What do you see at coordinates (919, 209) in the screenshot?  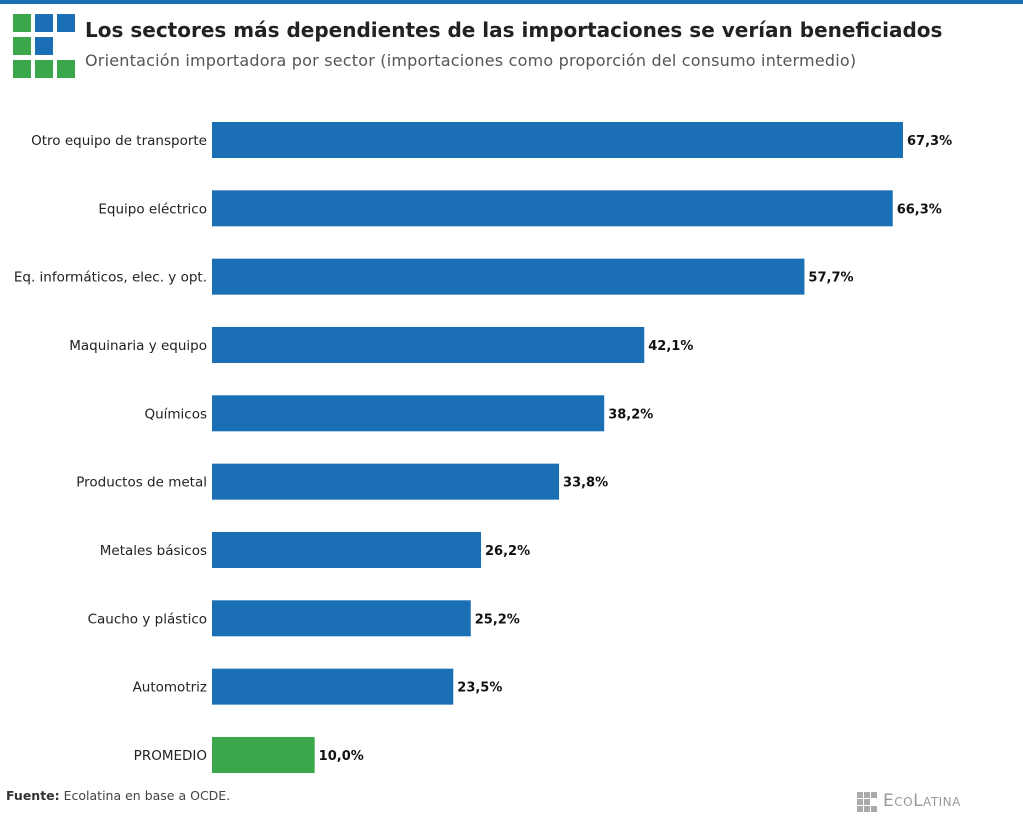 I see `data-label: 66,3%` at bounding box center [919, 209].